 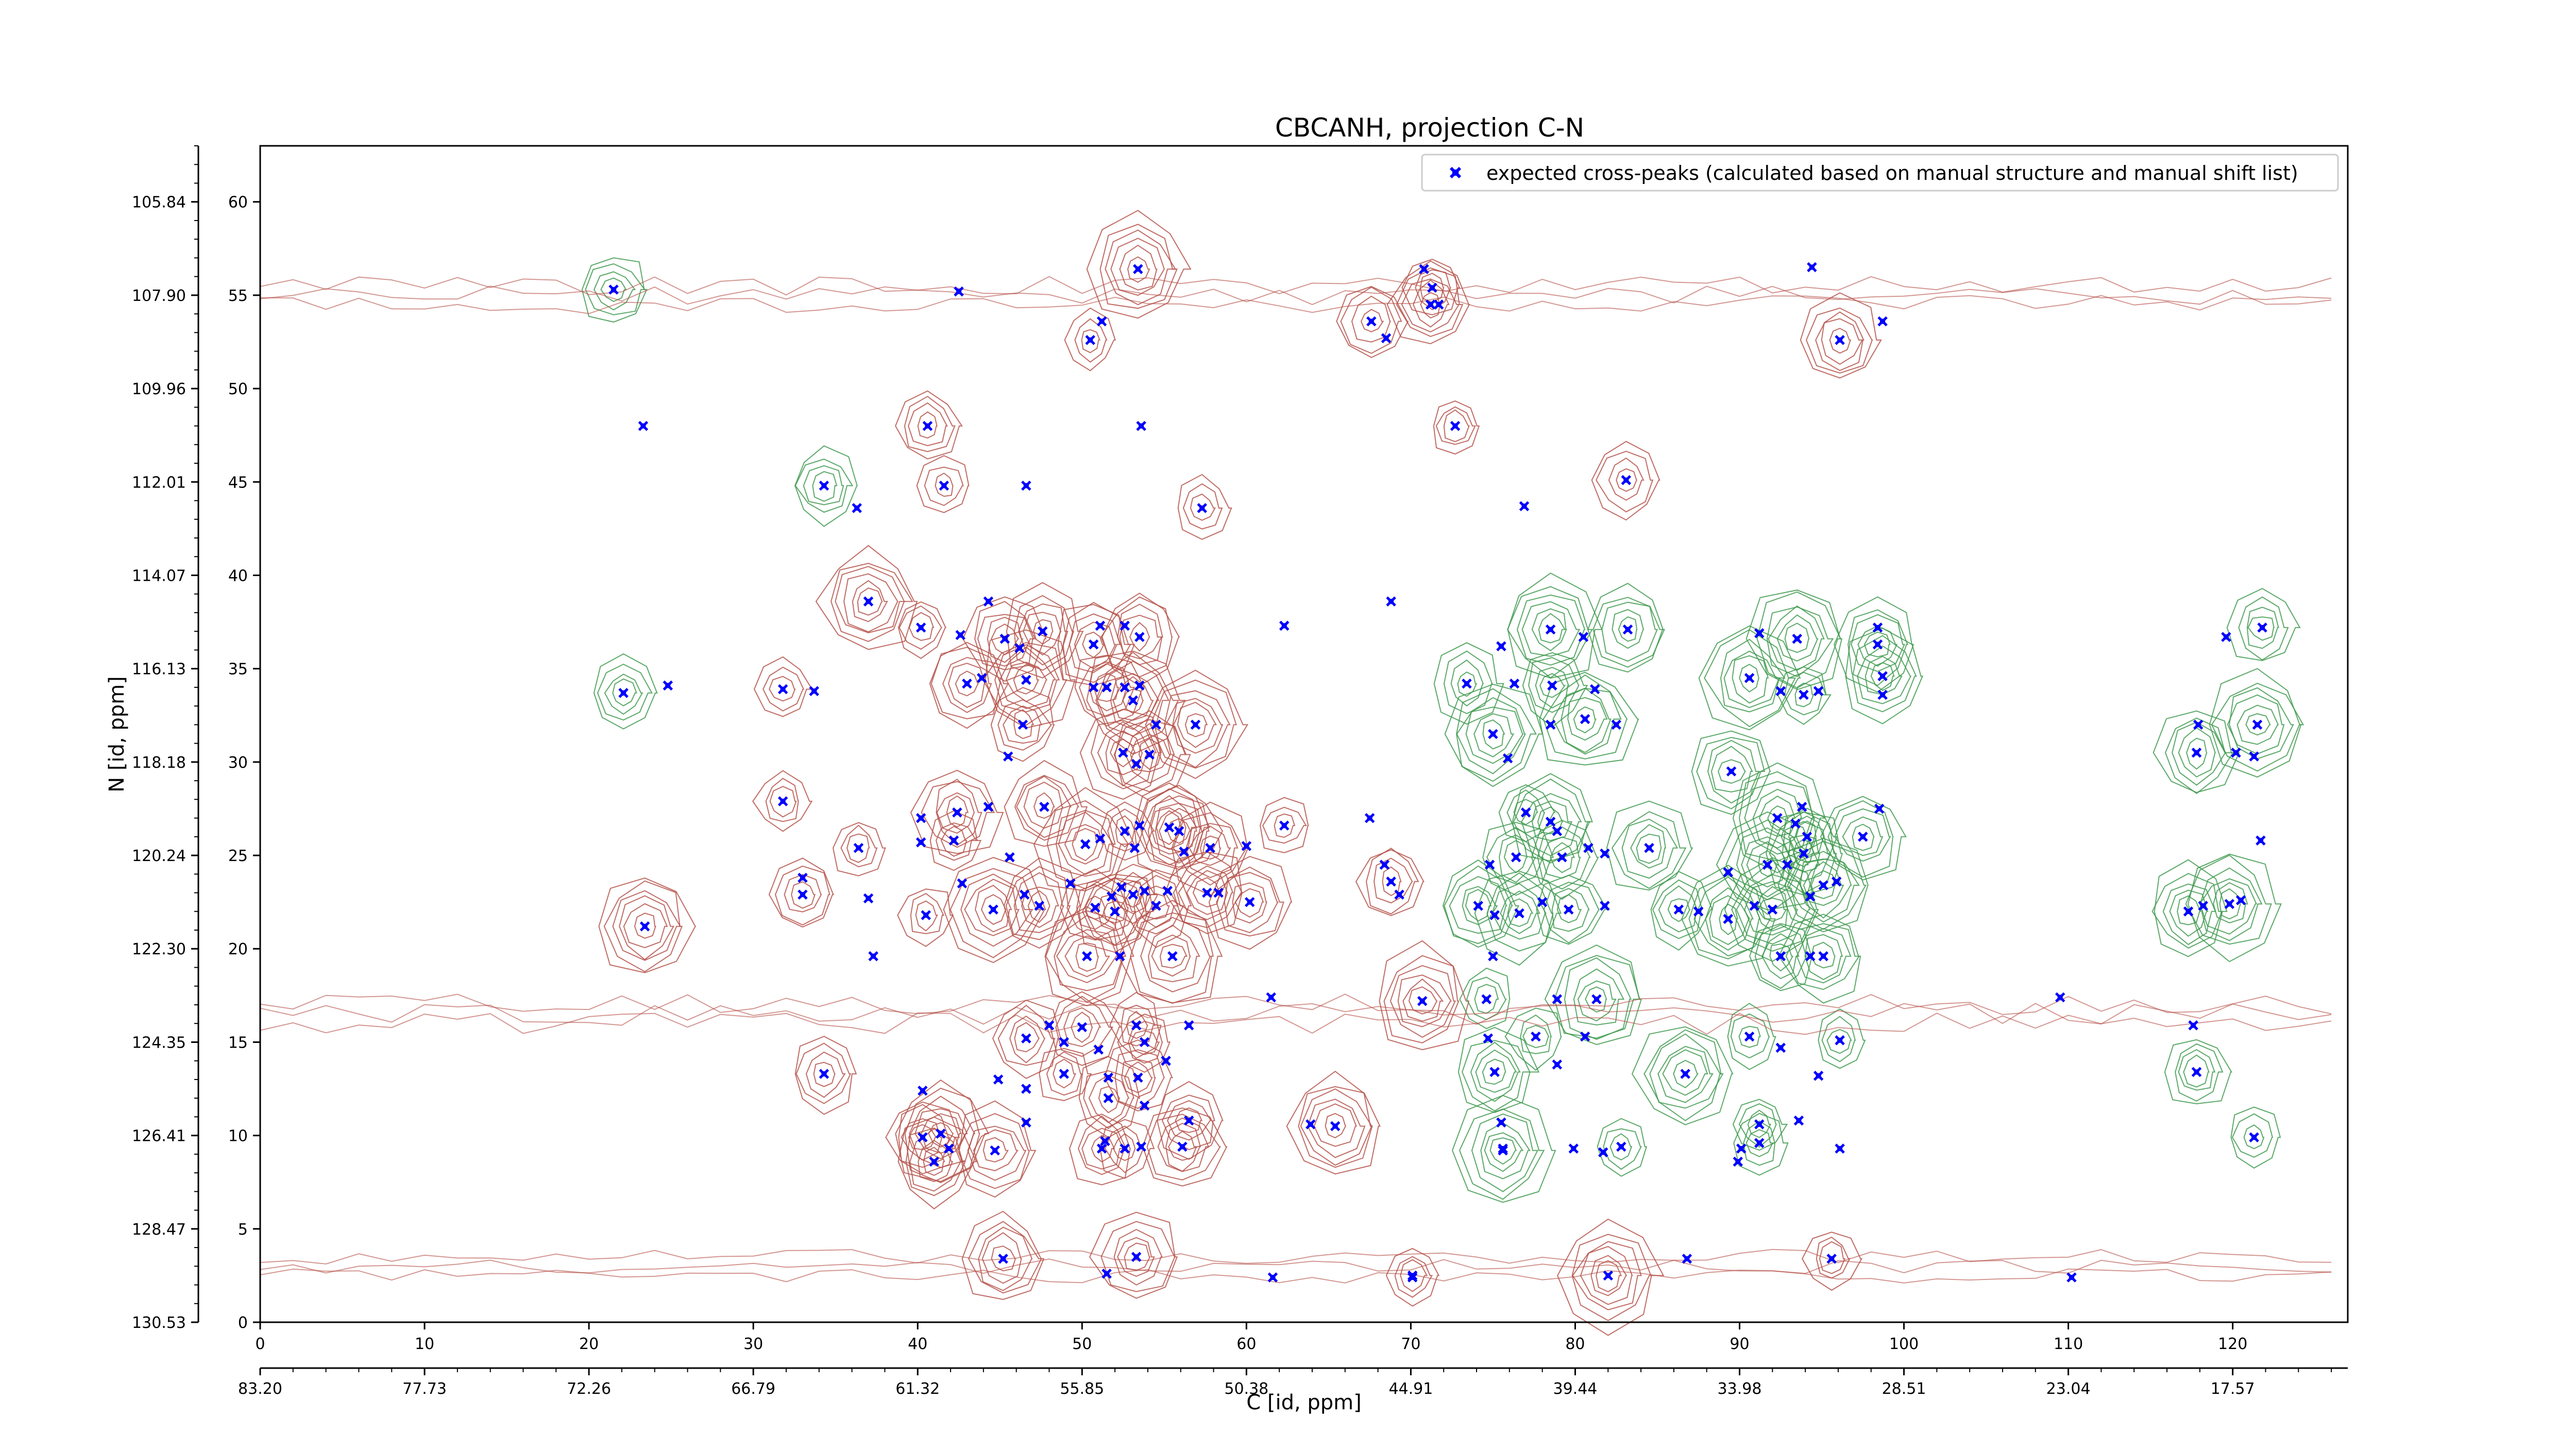 What do you see at coordinates (1575, 1389) in the screenshot?
I see `x-ppm-tick-label: 39.44` at bounding box center [1575, 1389].